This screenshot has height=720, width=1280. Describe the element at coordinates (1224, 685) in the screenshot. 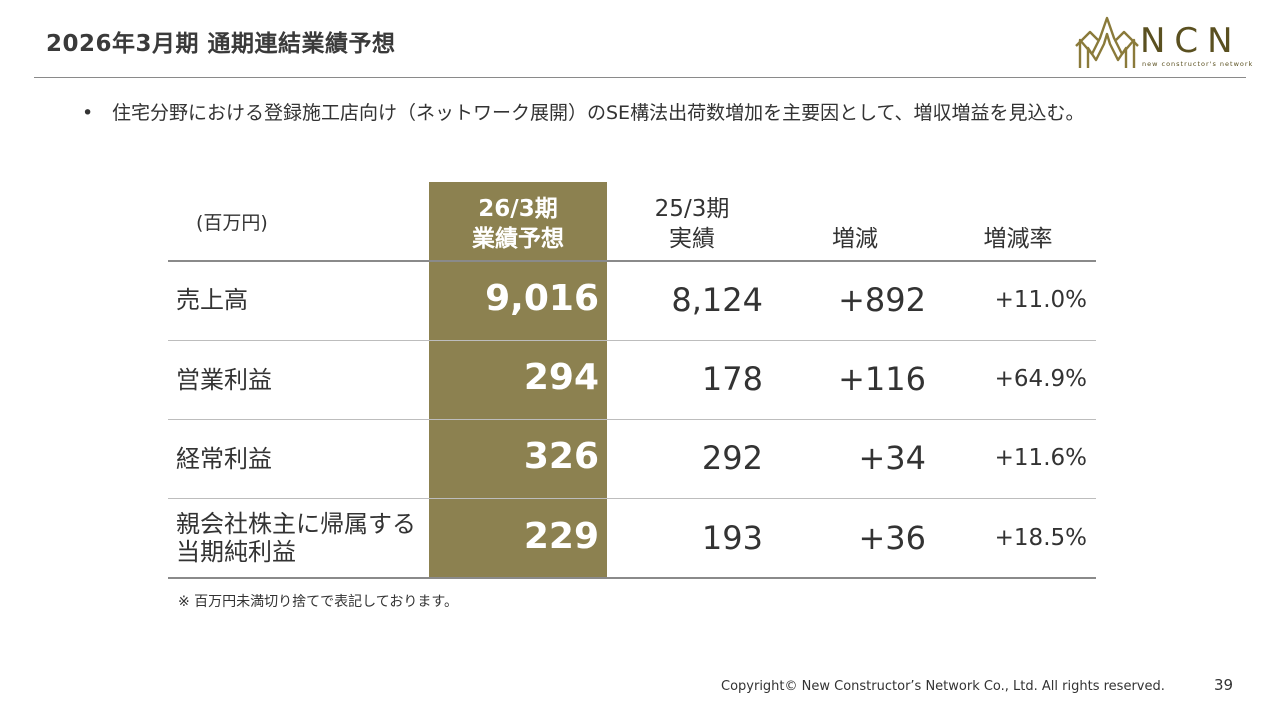

I see `page-number: 39` at that location.